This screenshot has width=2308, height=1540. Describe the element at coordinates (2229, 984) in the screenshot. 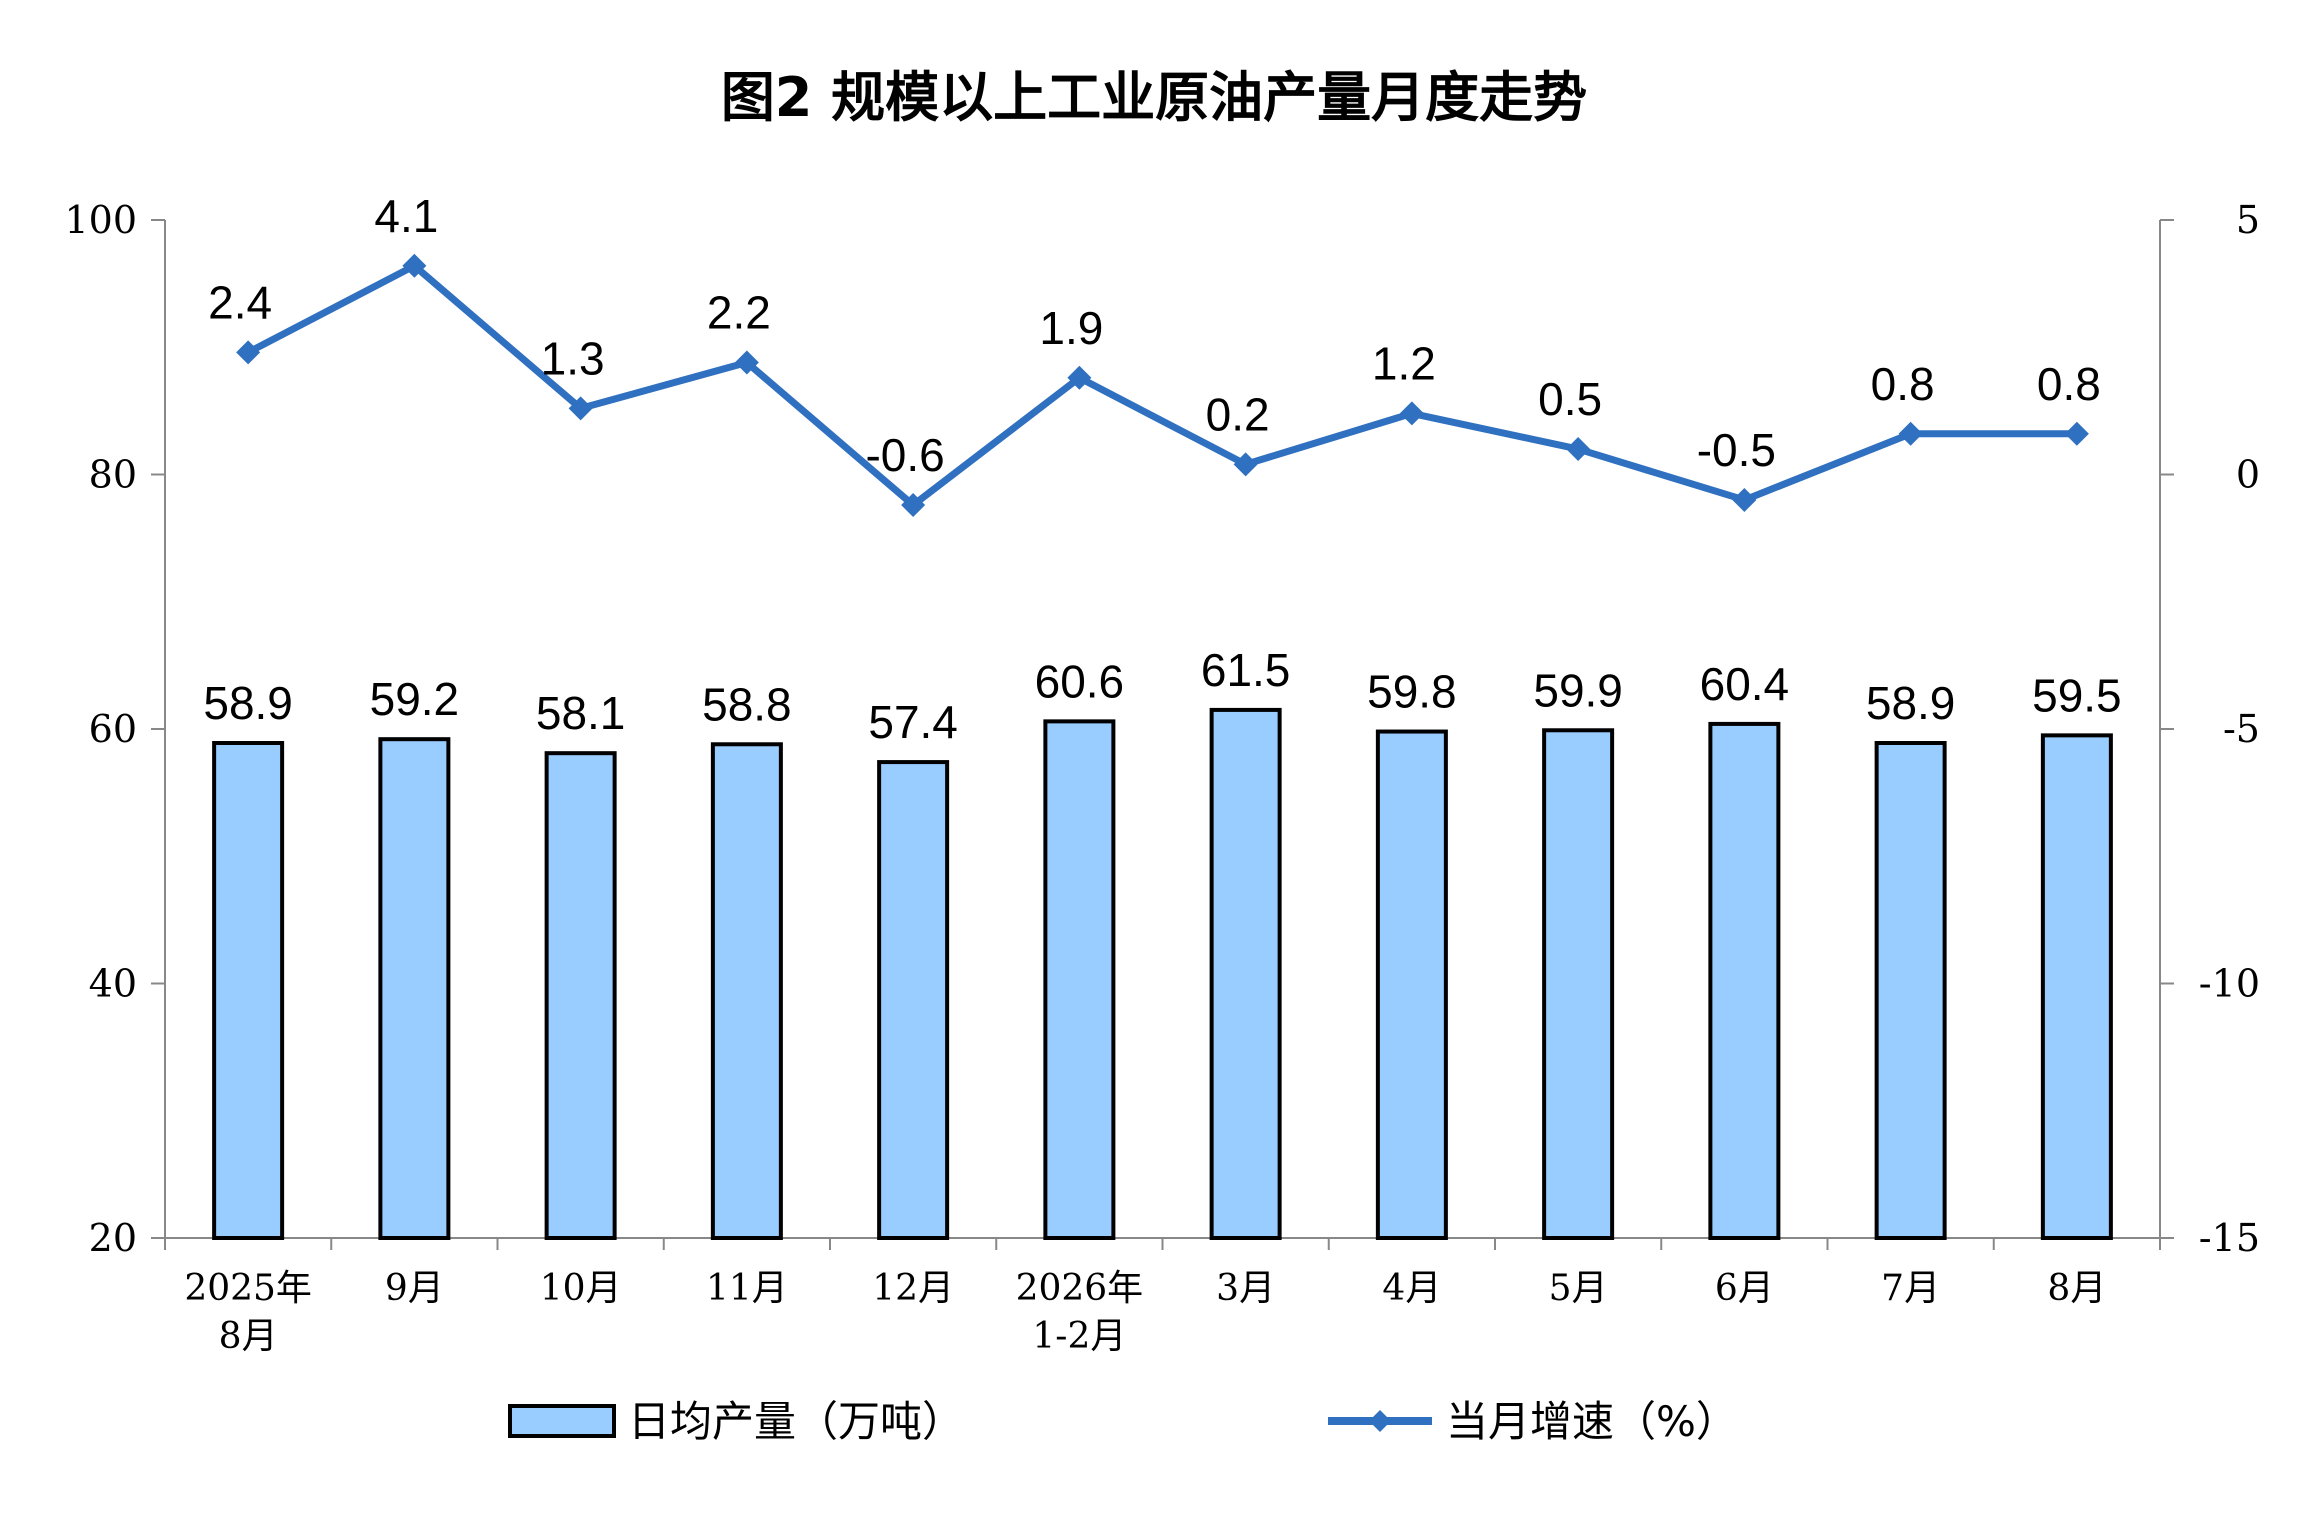

I see `right-axis-tick-label: -10` at that location.